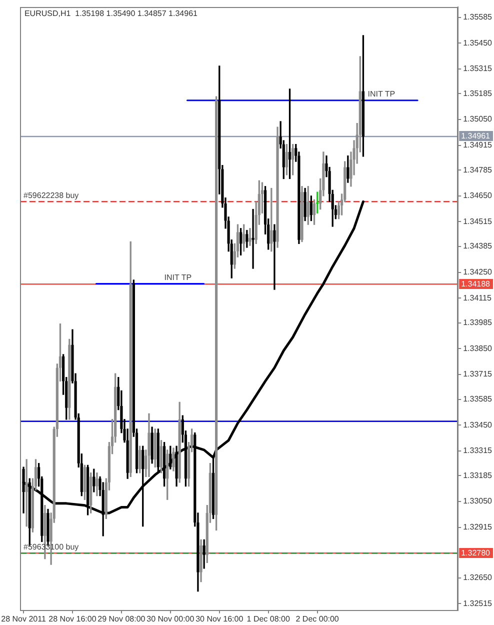 This screenshot has height=625, width=494. Describe the element at coordinates (478, 501) in the screenshot. I see `y-tick-label: 1.33050` at that location.